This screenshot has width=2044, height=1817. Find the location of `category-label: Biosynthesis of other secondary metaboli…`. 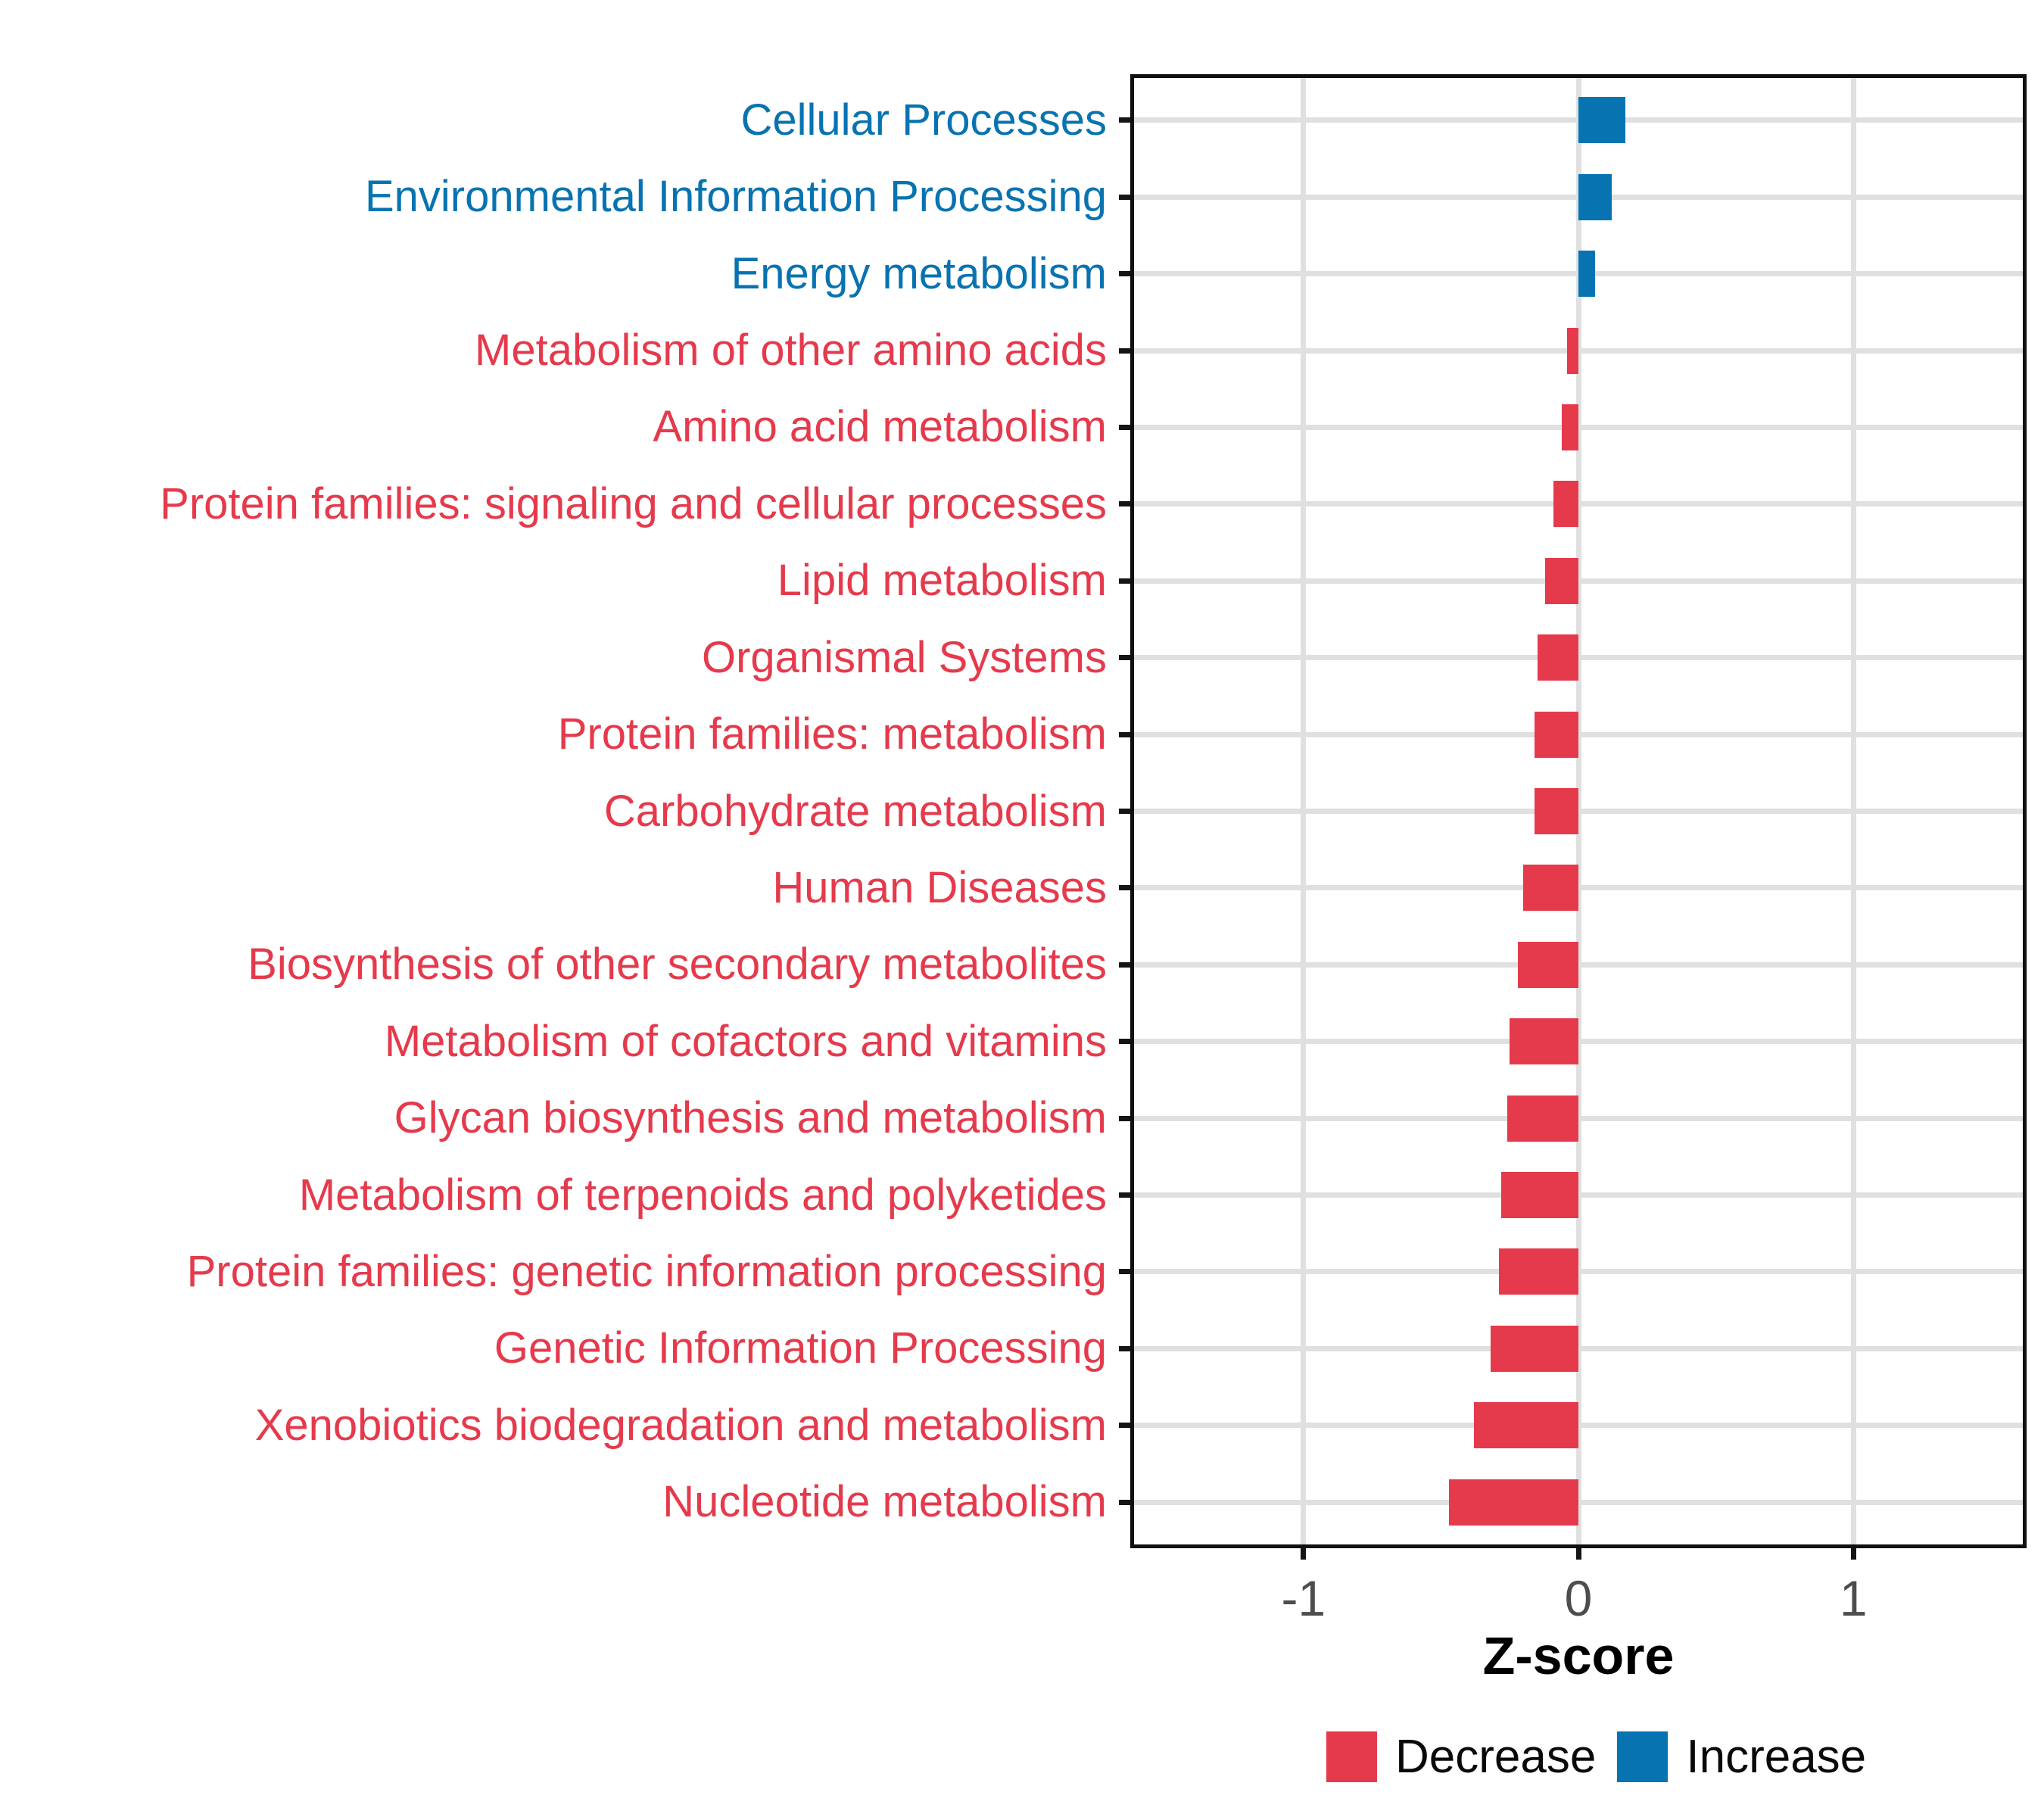

category-label: Biosynthesis of other secondary metaboli… is located at coordinates (677, 965).